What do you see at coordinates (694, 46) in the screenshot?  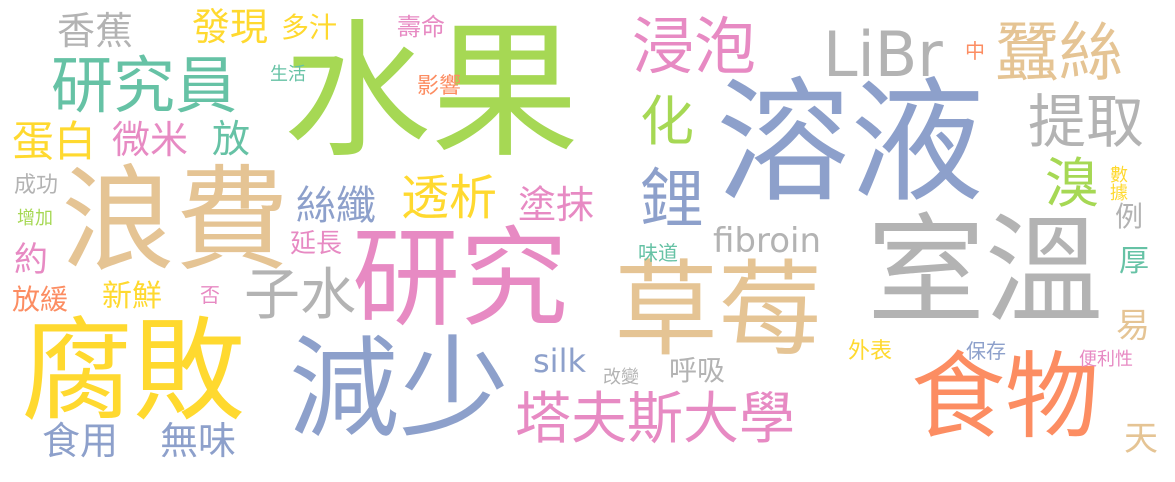 I see `word-jinpao: 浸泡` at bounding box center [694, 46].